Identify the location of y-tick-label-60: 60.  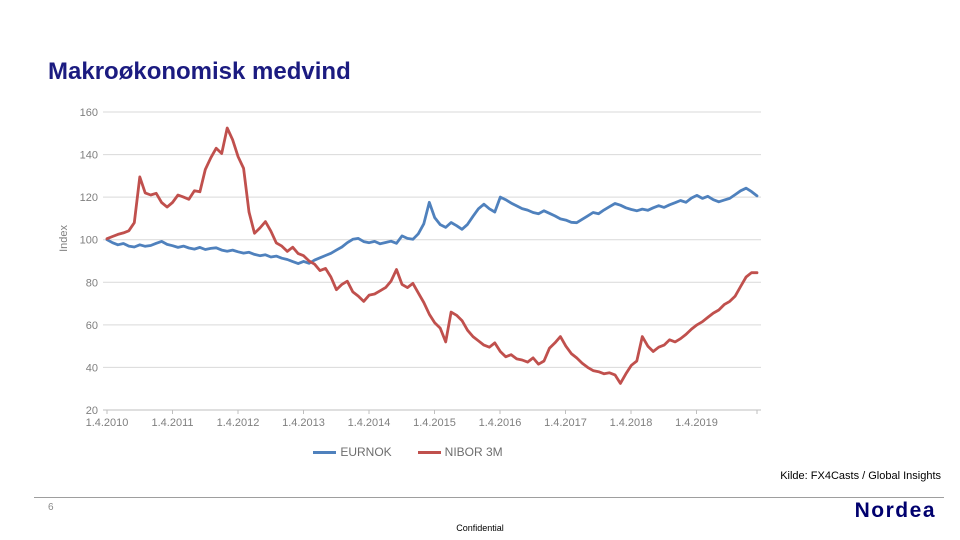
(92, 326).